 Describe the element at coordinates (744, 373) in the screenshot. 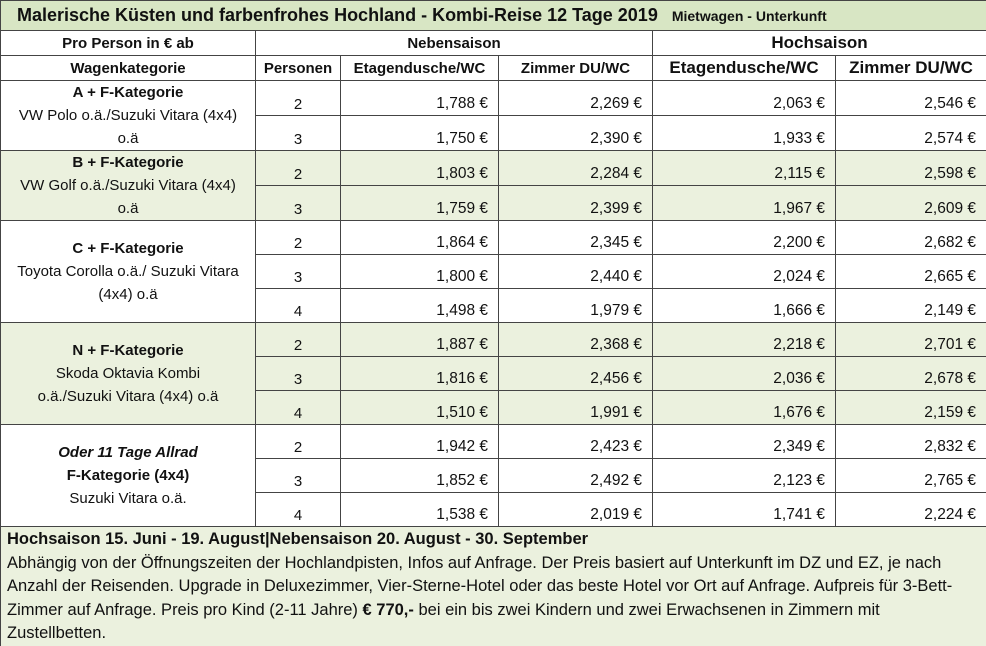

I see `price: 2,036 €` at that location.